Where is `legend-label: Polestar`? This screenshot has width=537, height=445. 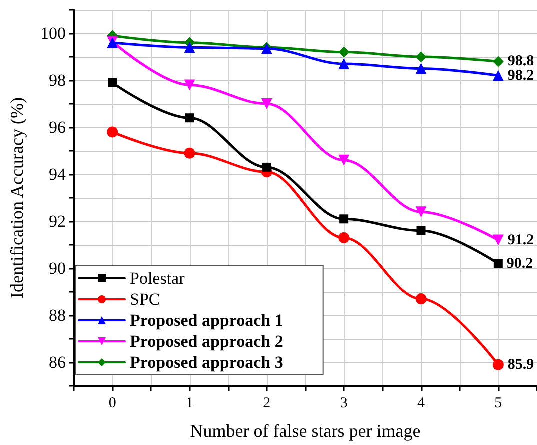 legend-label: Polestar is located at coordinates (158, 278).